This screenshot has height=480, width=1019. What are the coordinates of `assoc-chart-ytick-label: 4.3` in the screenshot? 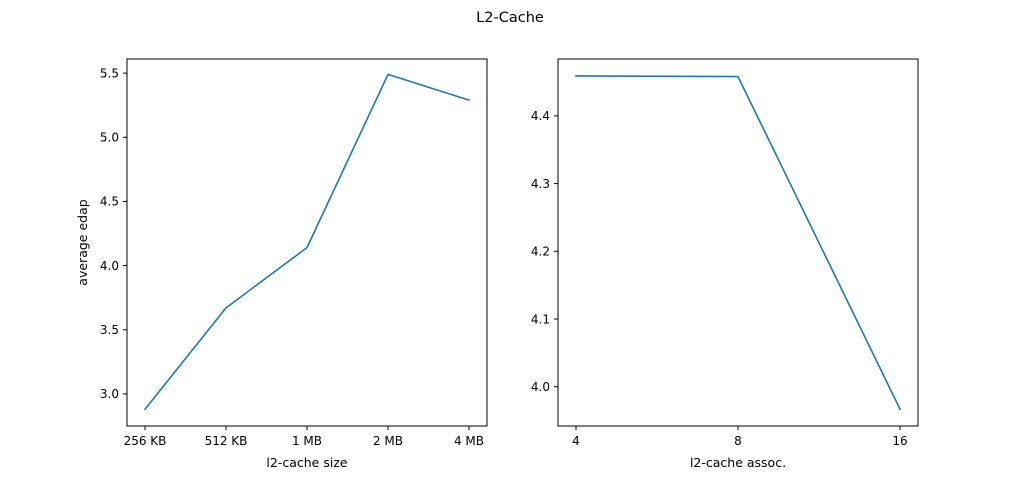 It's located at (540, 184).